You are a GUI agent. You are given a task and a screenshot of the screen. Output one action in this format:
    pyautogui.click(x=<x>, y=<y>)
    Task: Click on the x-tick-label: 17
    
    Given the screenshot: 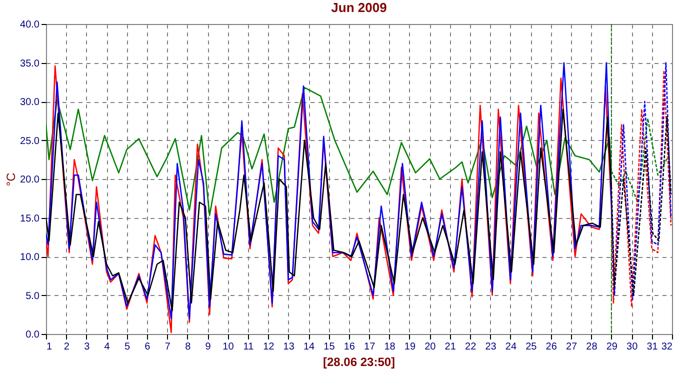 What is the action you would take?
    pyautogui.click(x=370, y=347)
    